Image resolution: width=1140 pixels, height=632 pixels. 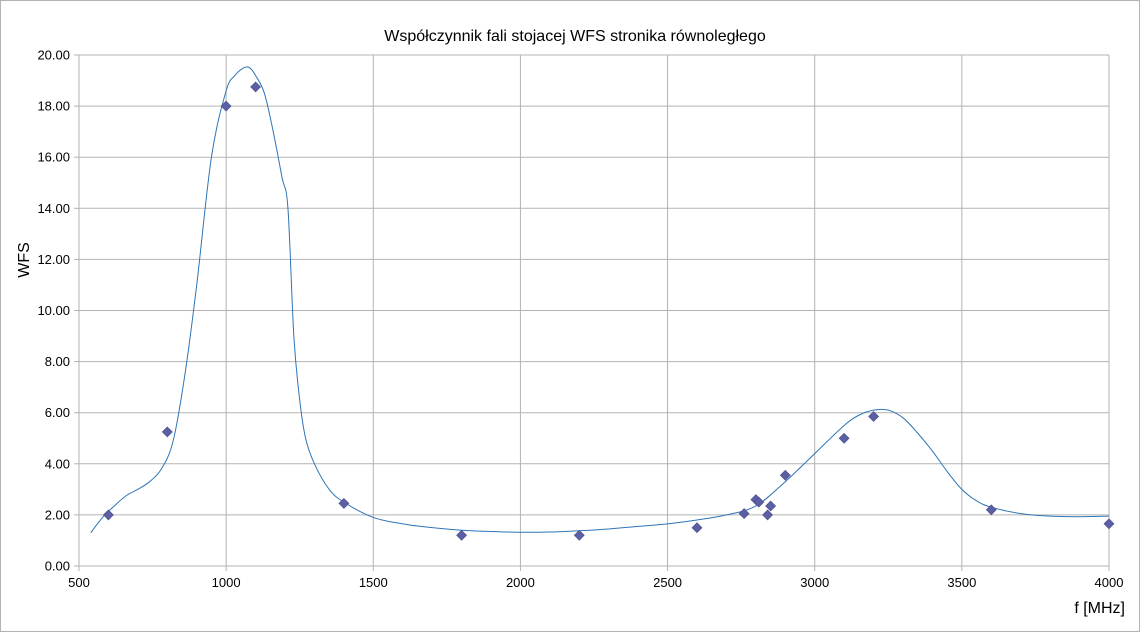 I want to click on y-tick-label: 2.00, so click(x=57, y=514).